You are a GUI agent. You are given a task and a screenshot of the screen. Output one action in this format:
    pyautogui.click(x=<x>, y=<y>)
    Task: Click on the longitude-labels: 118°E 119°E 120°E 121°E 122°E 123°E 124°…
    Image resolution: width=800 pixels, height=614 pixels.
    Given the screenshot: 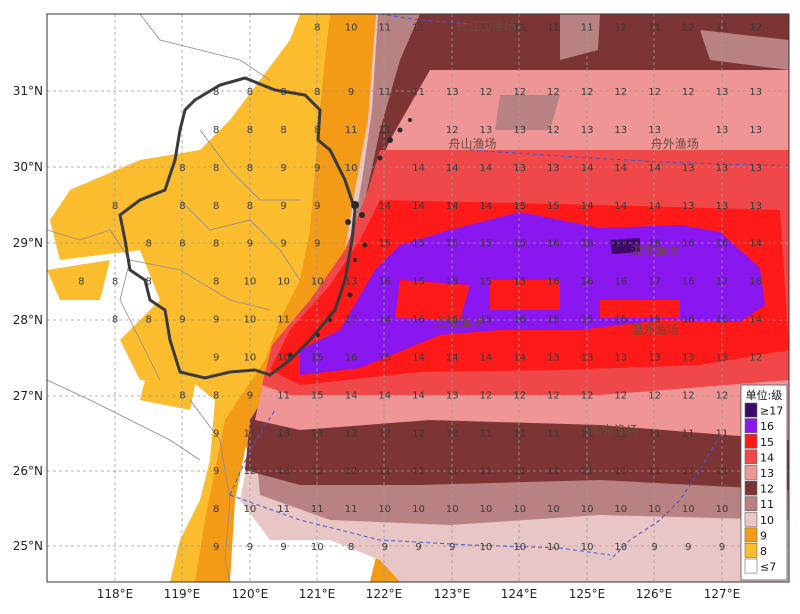 What is the action you would take?
    pyautogui.click(x=419, y=594)
    